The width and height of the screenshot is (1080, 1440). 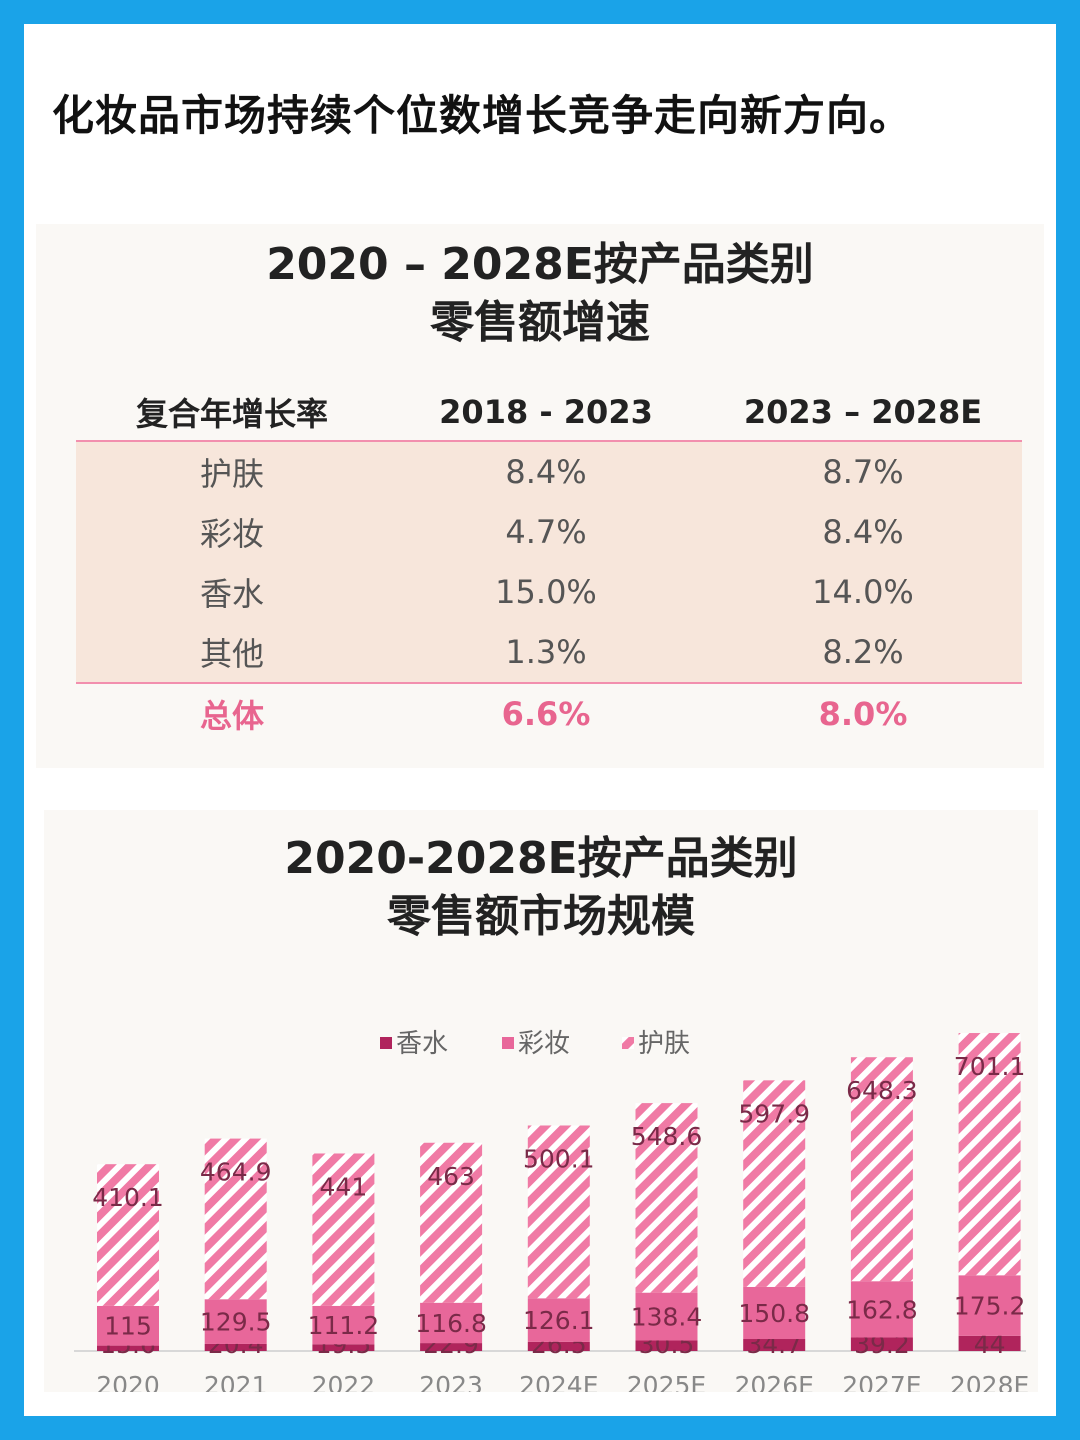 What do you see at coordinates (546, 532) in the screenshot?
I see `row-value-1: 4.7%` at bounding box center [546, 532].